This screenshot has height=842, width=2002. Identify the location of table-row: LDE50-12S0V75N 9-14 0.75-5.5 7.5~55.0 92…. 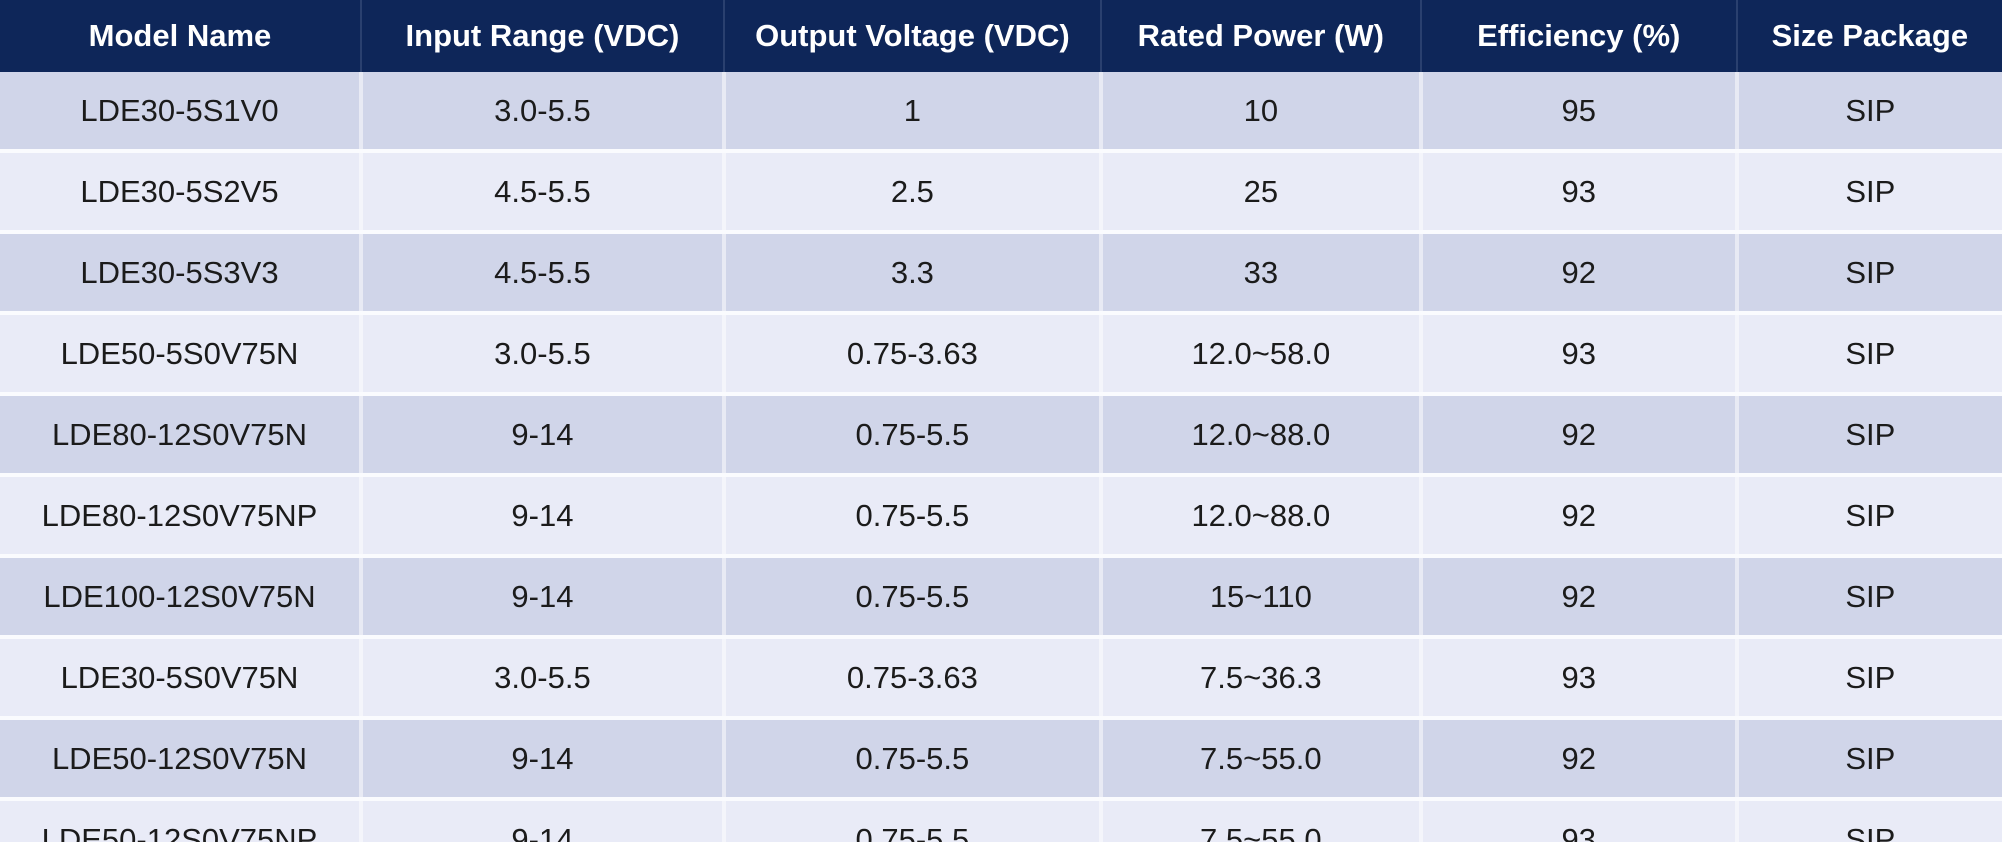
(1001, 759).